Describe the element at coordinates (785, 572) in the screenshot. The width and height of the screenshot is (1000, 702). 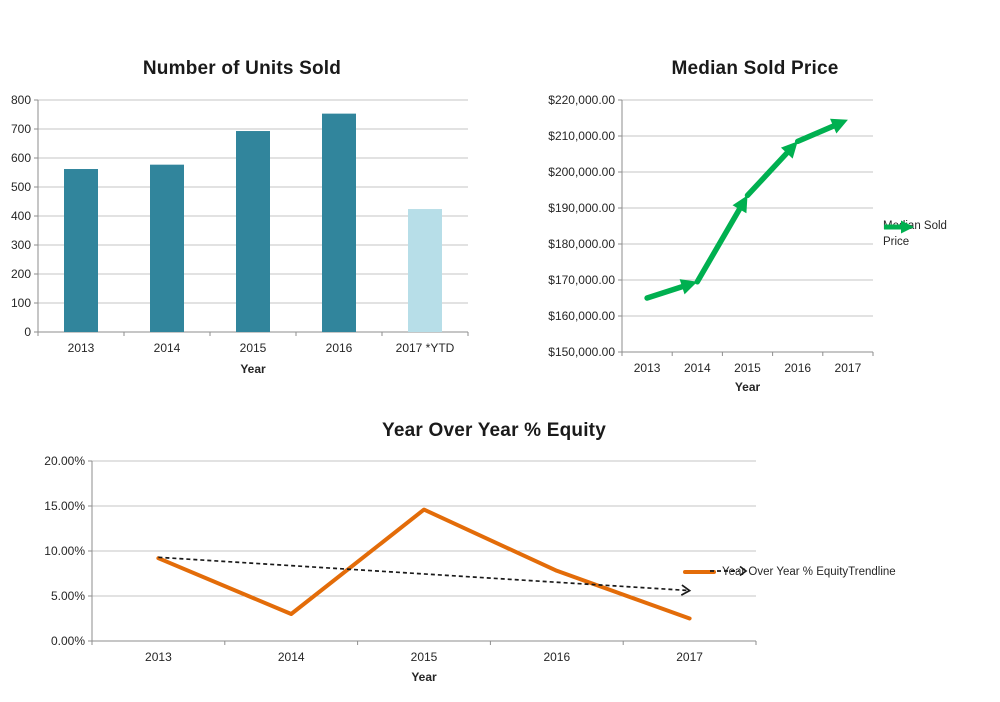
I see `equity-series-legend-label: Year Over Year % Equity` at that location.